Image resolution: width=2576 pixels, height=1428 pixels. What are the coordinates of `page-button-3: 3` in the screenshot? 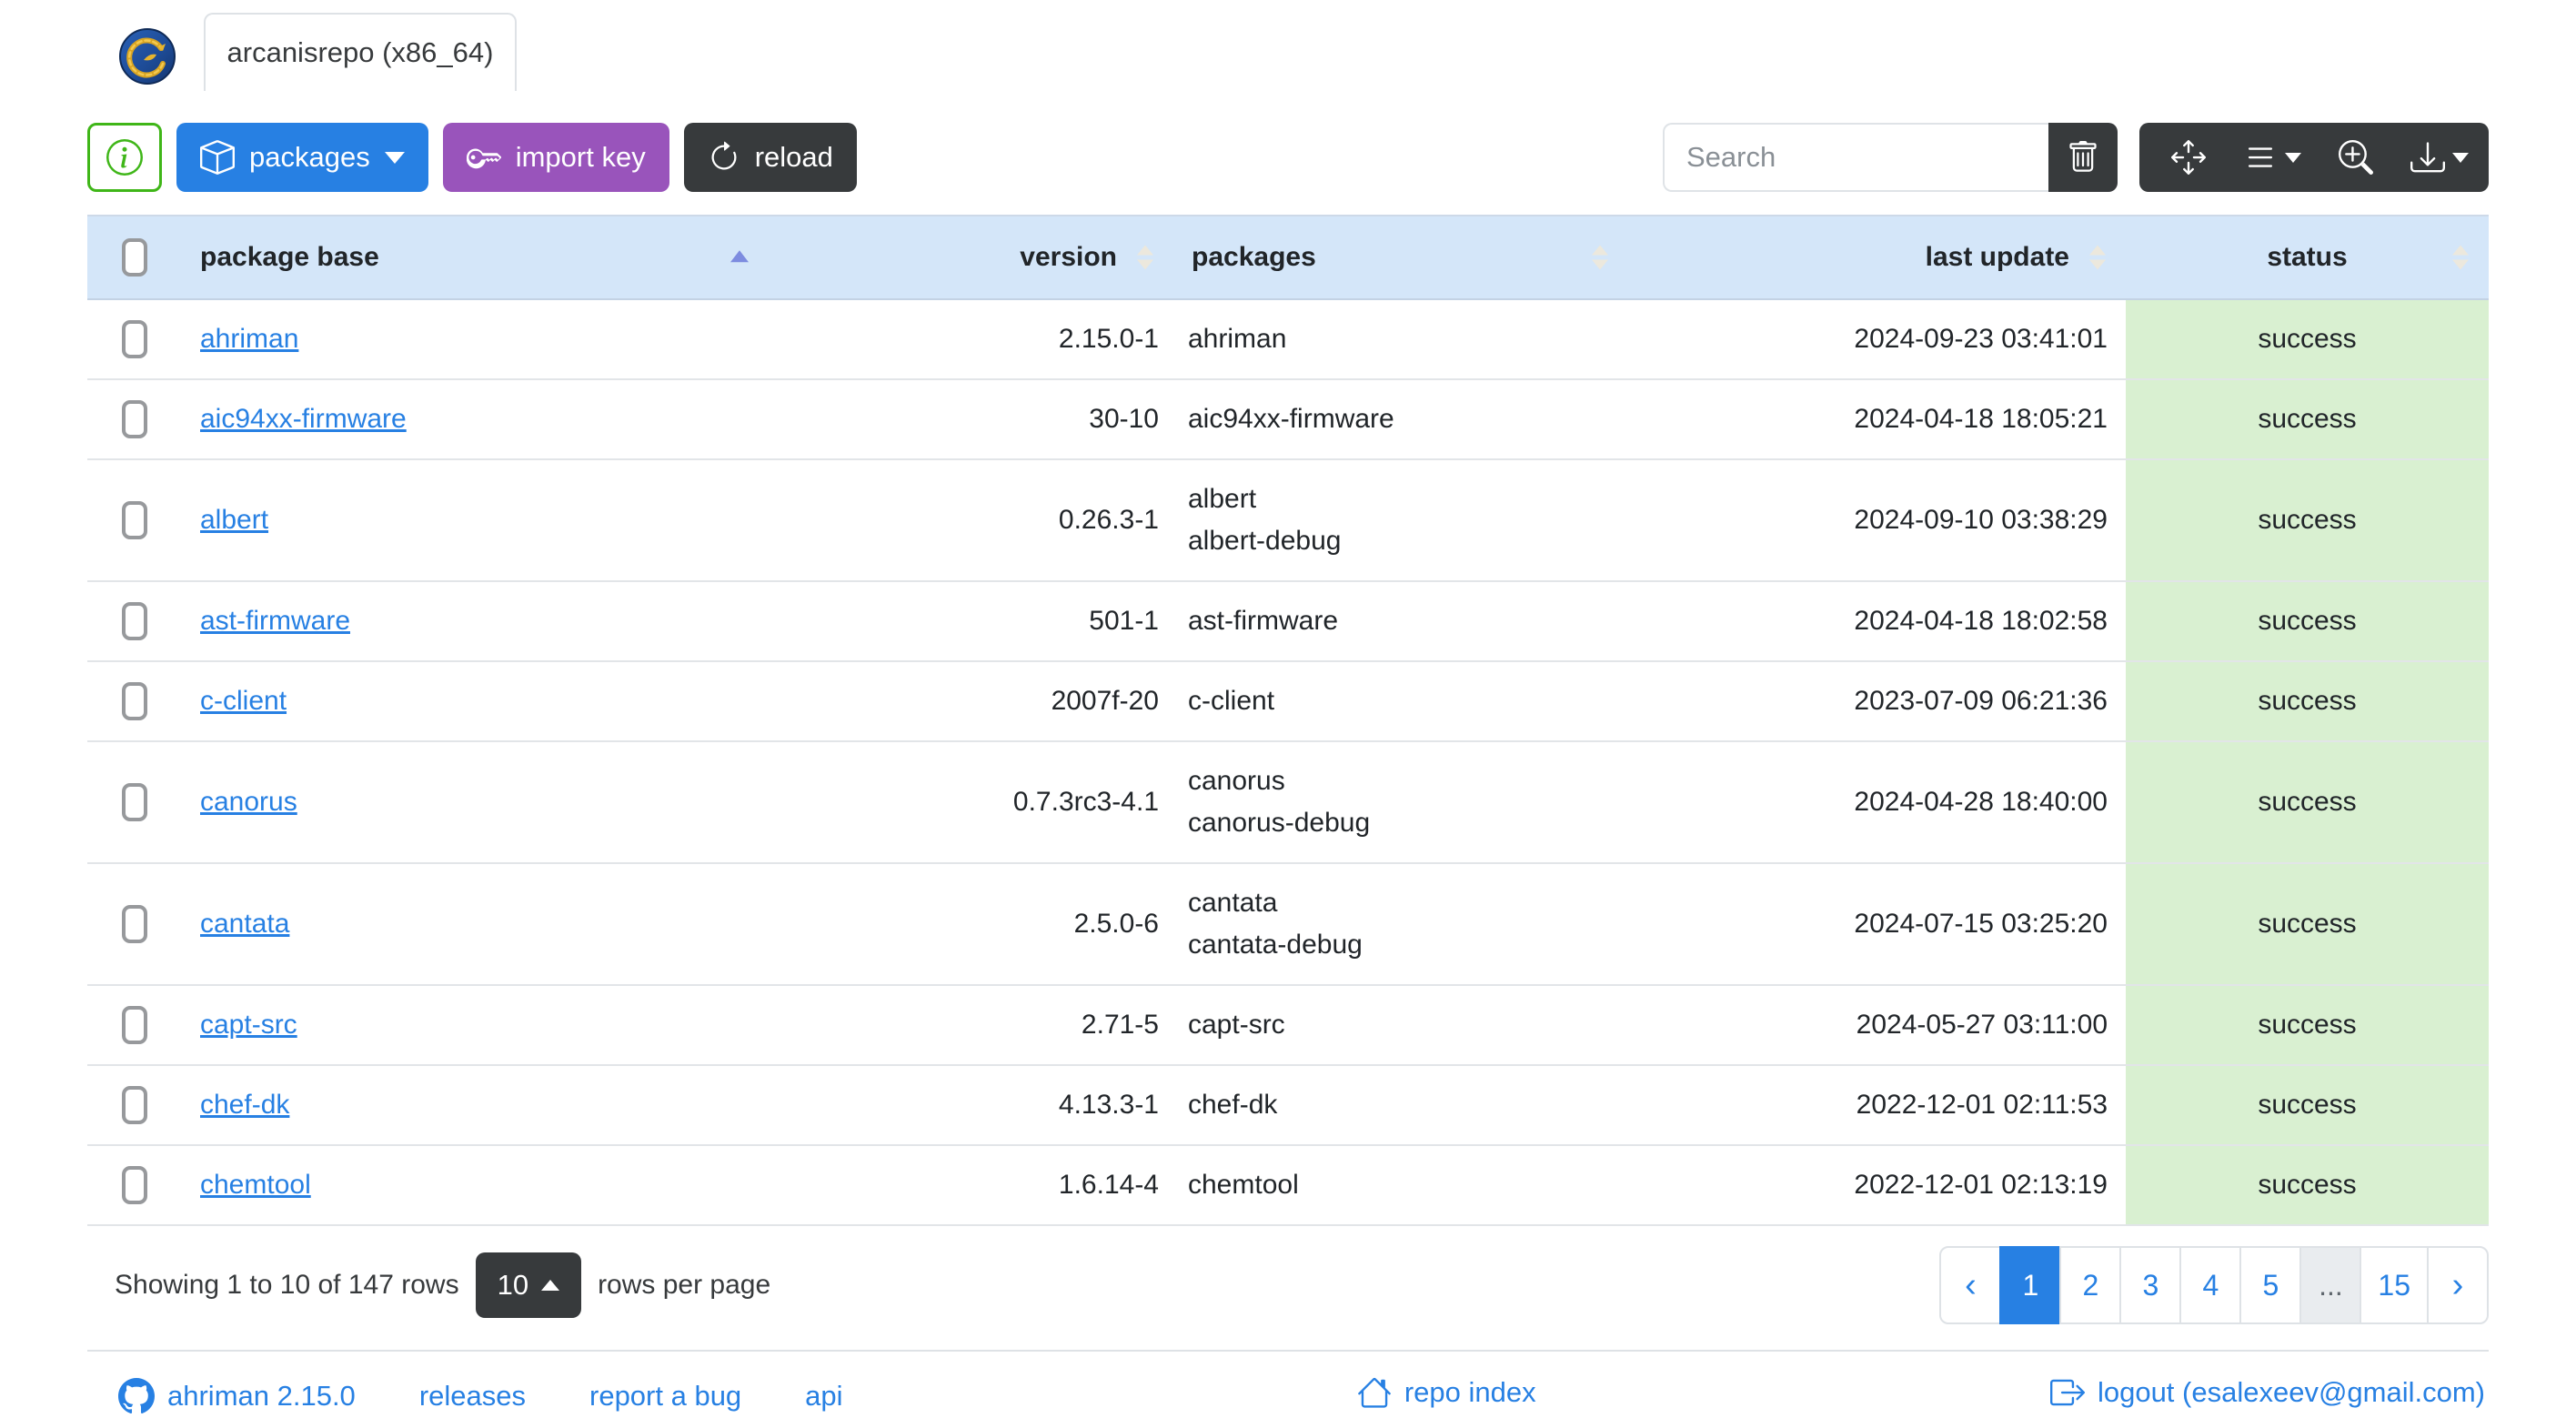 It's located at (2150, 1285).